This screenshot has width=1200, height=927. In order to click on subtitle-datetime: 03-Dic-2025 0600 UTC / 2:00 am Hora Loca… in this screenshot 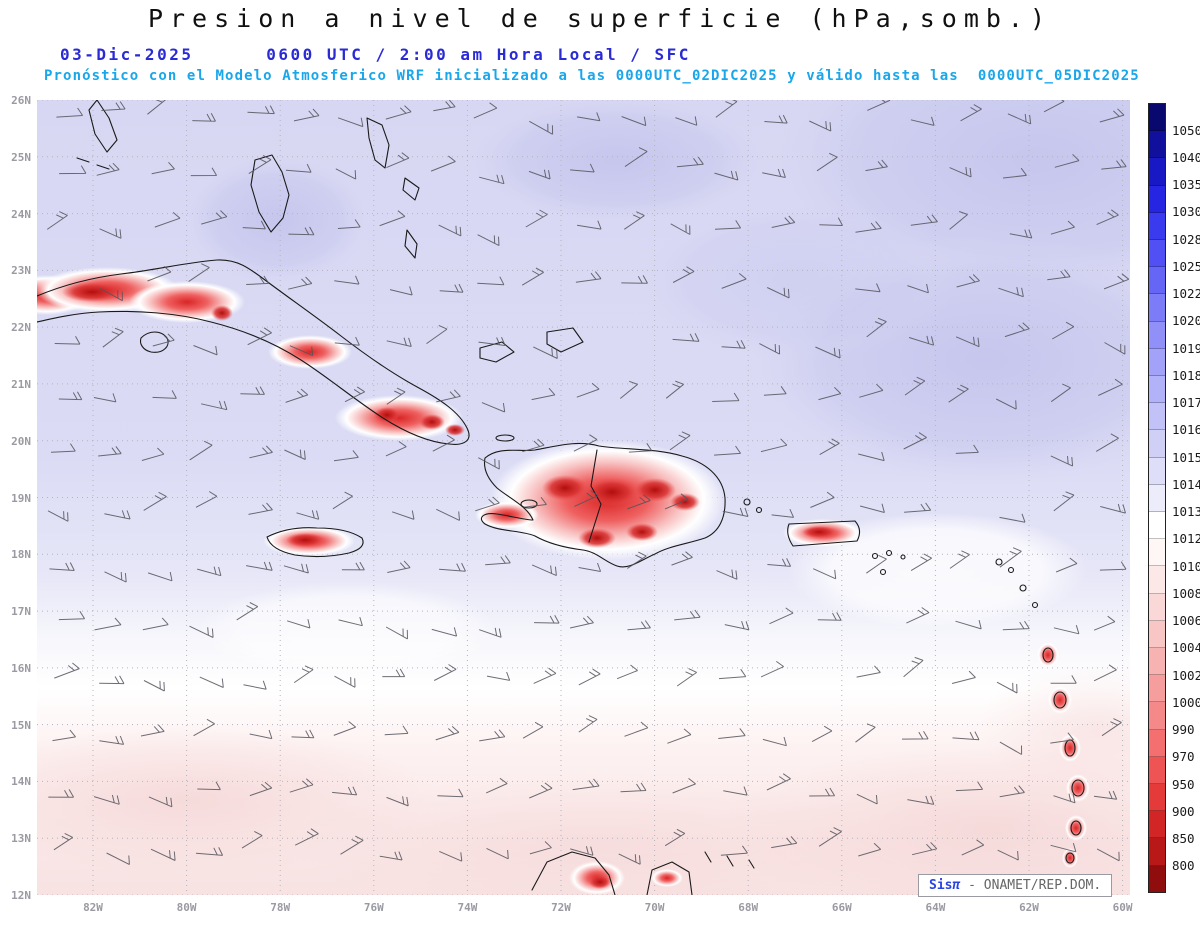, I will do `click(375, 54)`.